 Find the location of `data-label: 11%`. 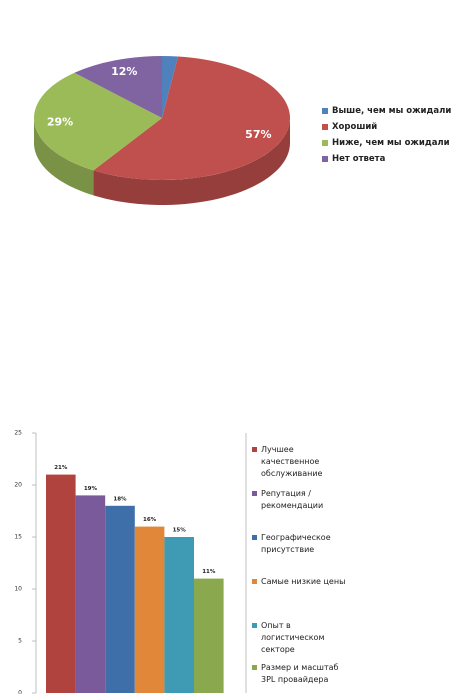

data-label: 11% is located at coordinates (209, 572).